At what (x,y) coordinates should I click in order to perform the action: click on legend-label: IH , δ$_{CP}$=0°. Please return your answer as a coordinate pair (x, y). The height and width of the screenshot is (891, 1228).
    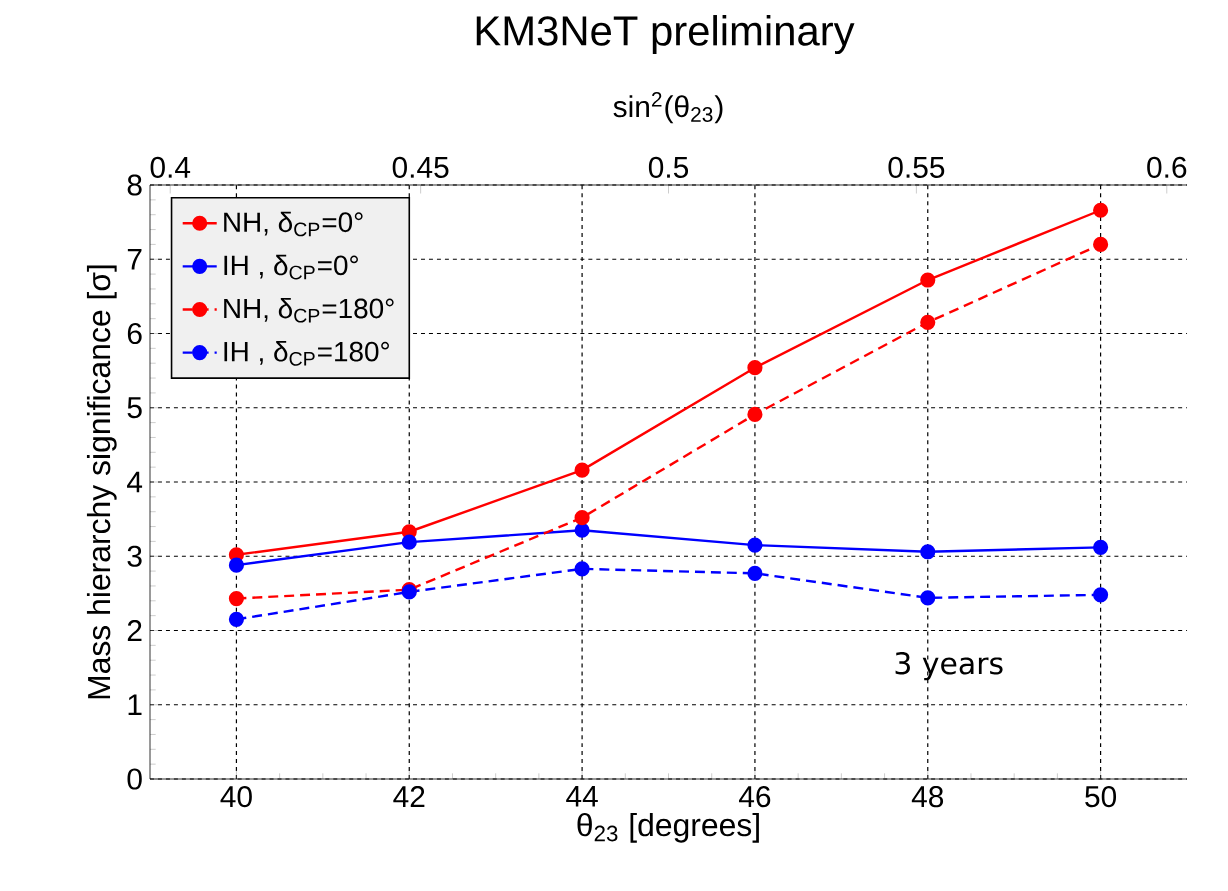
    Looking at the image, I should click on (291, 267).